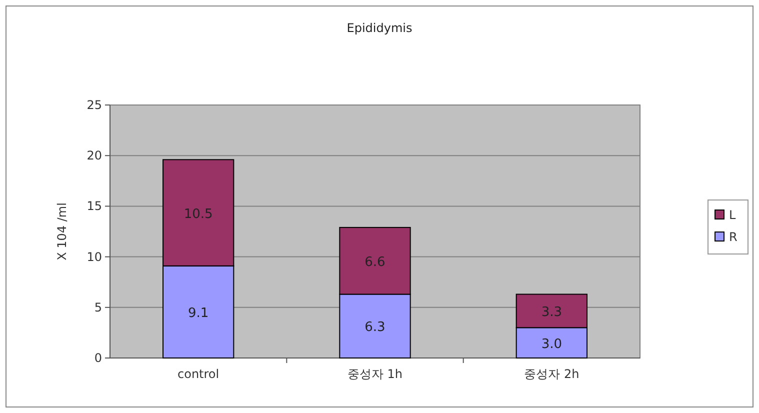 This screenshot has width=759, height=413. What do you see at coordinates (94, 105) in the screenshot?
I see `y-tick-label: 25` at bounding box center [94, 105].